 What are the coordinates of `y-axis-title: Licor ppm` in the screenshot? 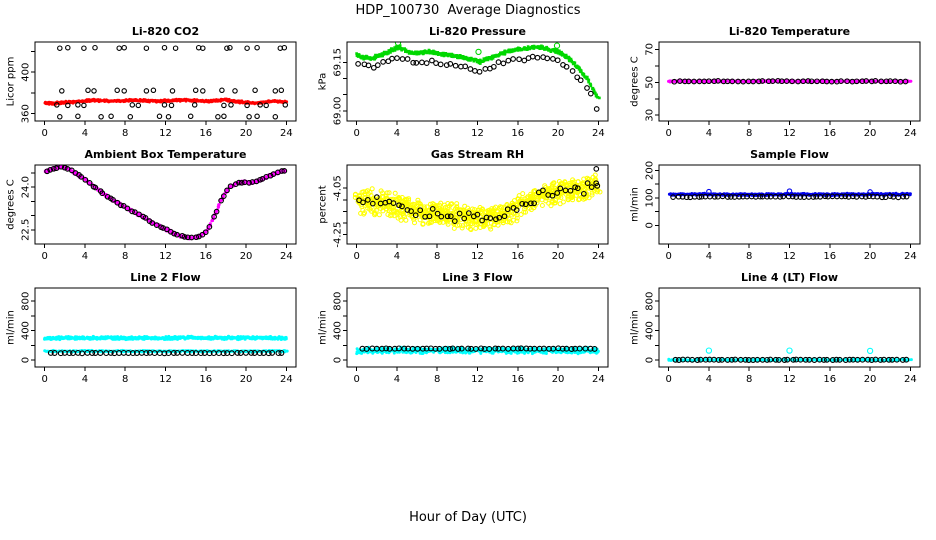 It's located at (11, 82).